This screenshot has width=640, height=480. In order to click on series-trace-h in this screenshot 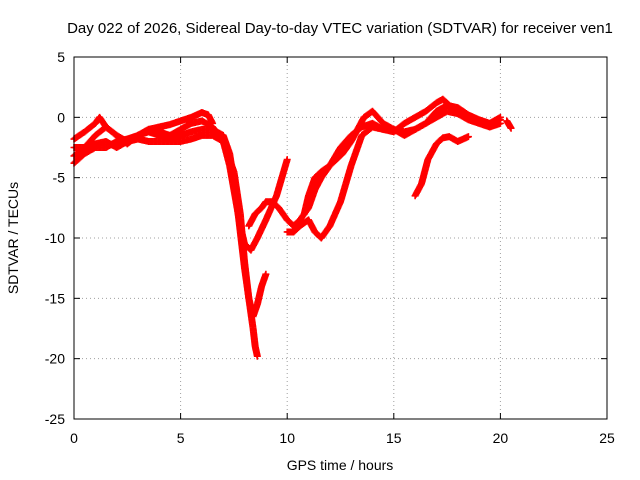, I will do `click(441, 166)`.